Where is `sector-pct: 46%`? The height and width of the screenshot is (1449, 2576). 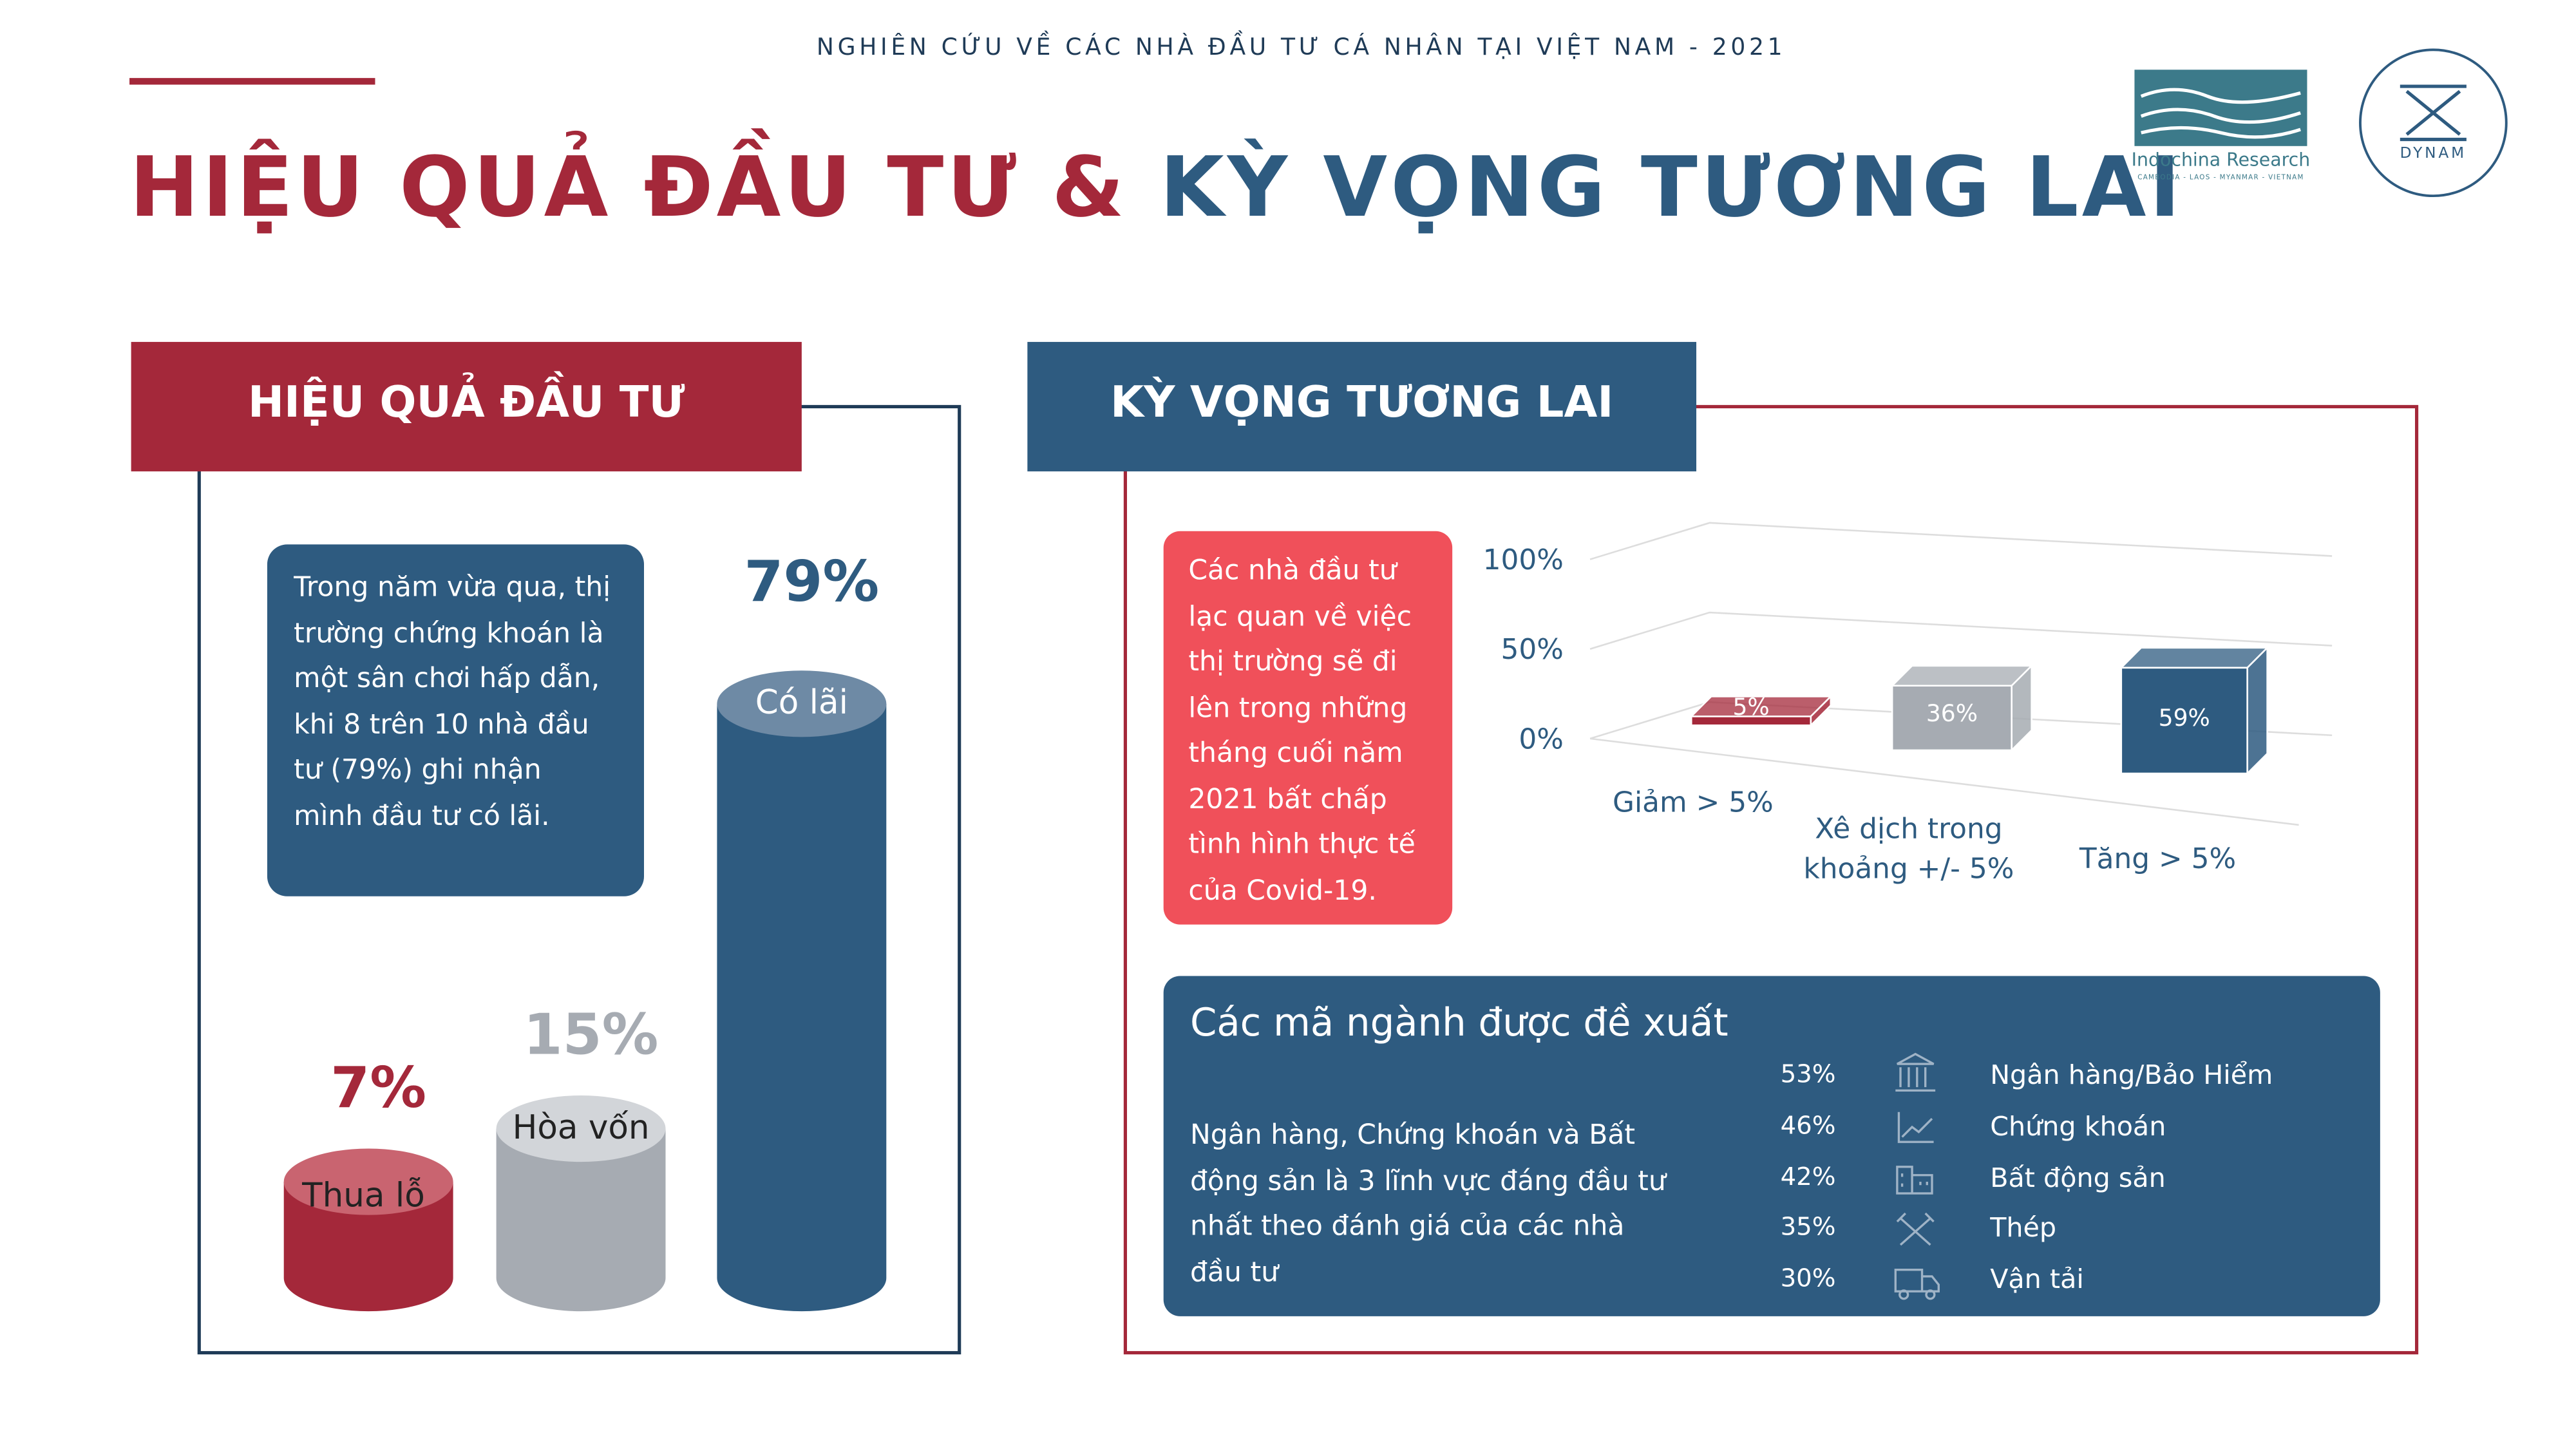
sector-pct: 46% is located at coordinates (1808, 1125).